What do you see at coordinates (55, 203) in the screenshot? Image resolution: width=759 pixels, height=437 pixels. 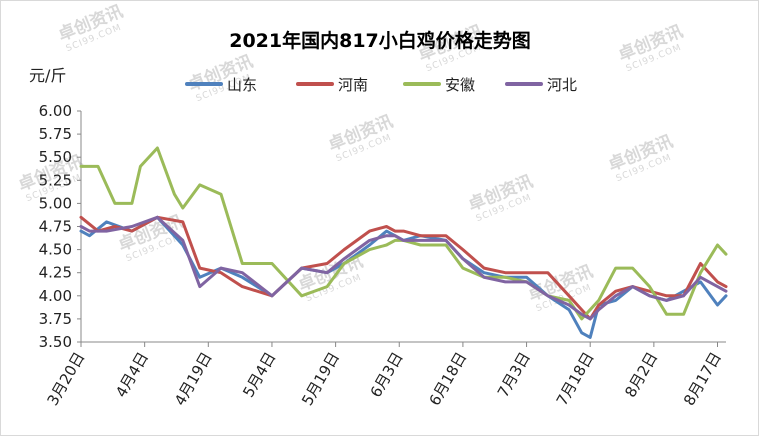 I see `y-tick-label: 5.00` at bounding box center [55, 203].